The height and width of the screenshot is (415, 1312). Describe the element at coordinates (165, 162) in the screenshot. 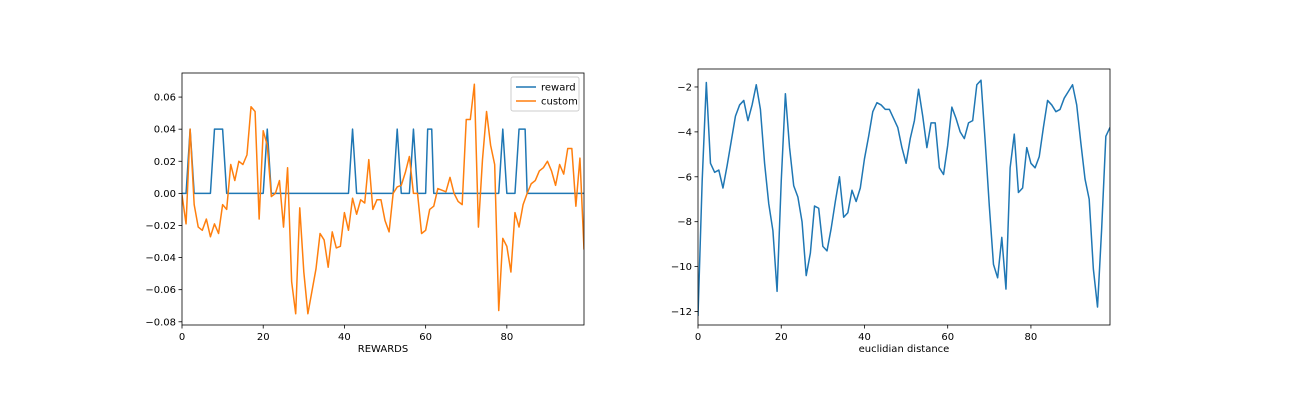

I see `y-tick-label: 0.02` at that location.